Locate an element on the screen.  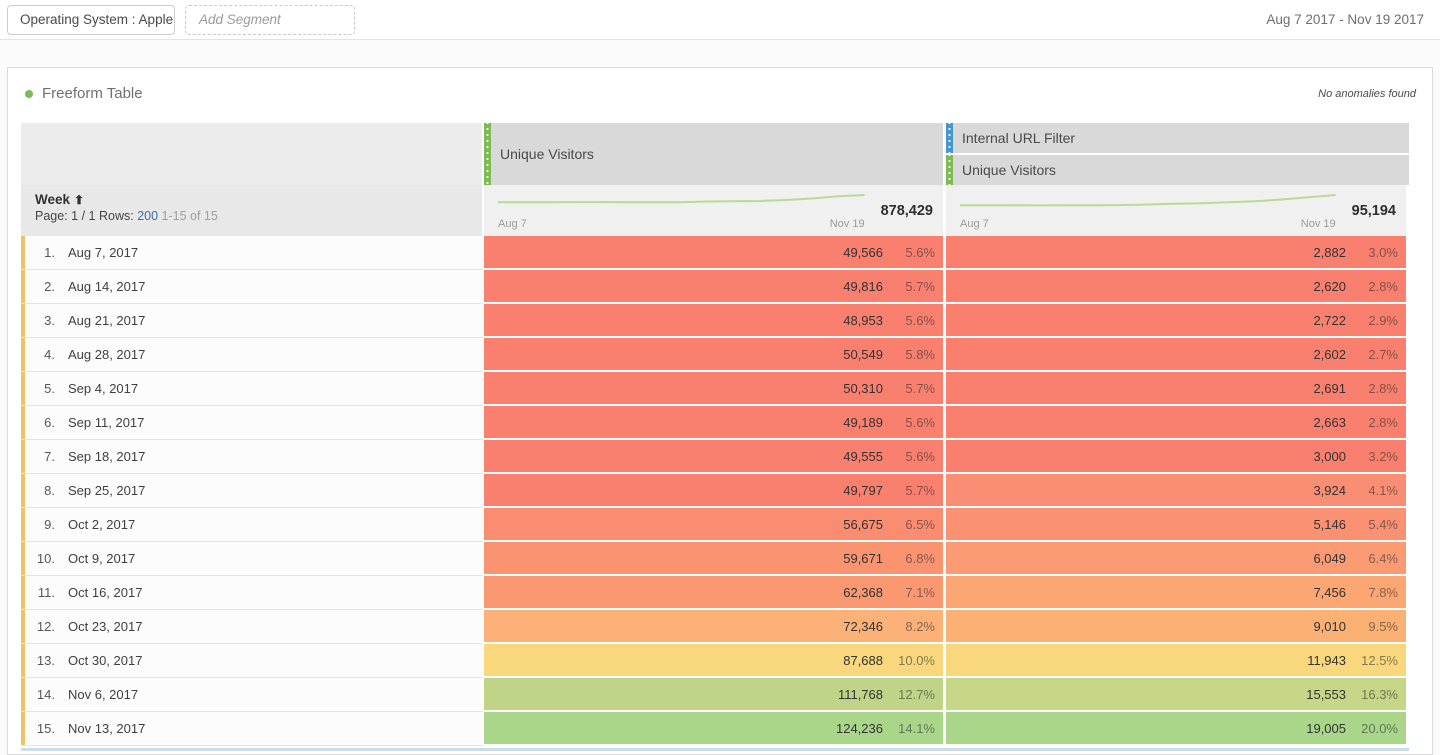
row-header-week: 6. Sep 11, 2017 is located at coordinates (252, 423).